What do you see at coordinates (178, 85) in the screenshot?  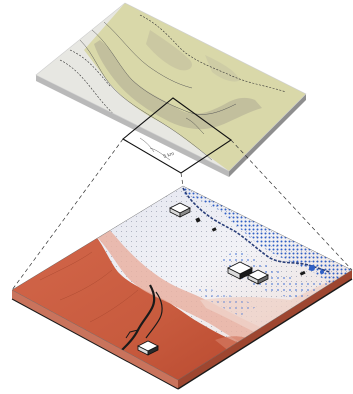 I see `overview-hills` at bounding box center [178, 85].